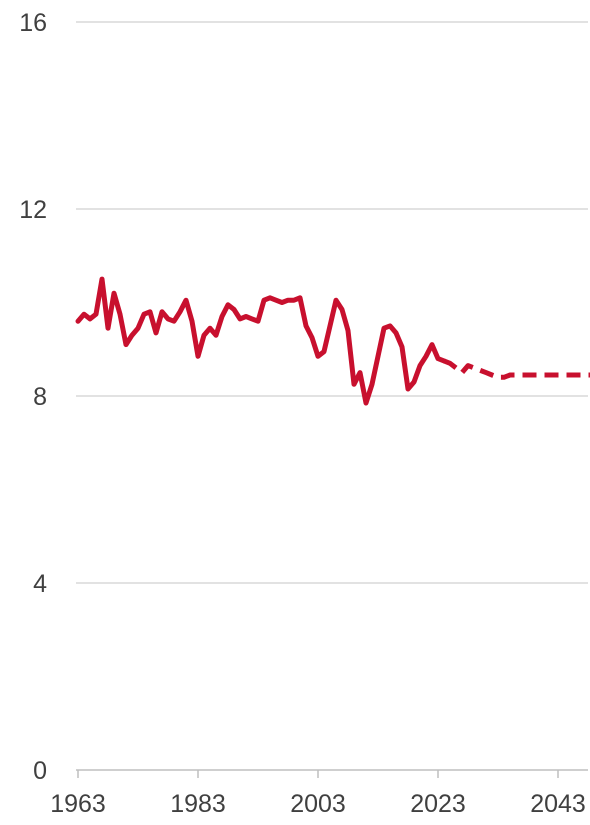 The height and width of the screenshot is (825, 590). Describe the element at coordinates (332, 773) in the screenshot. I see `axes` at that location.